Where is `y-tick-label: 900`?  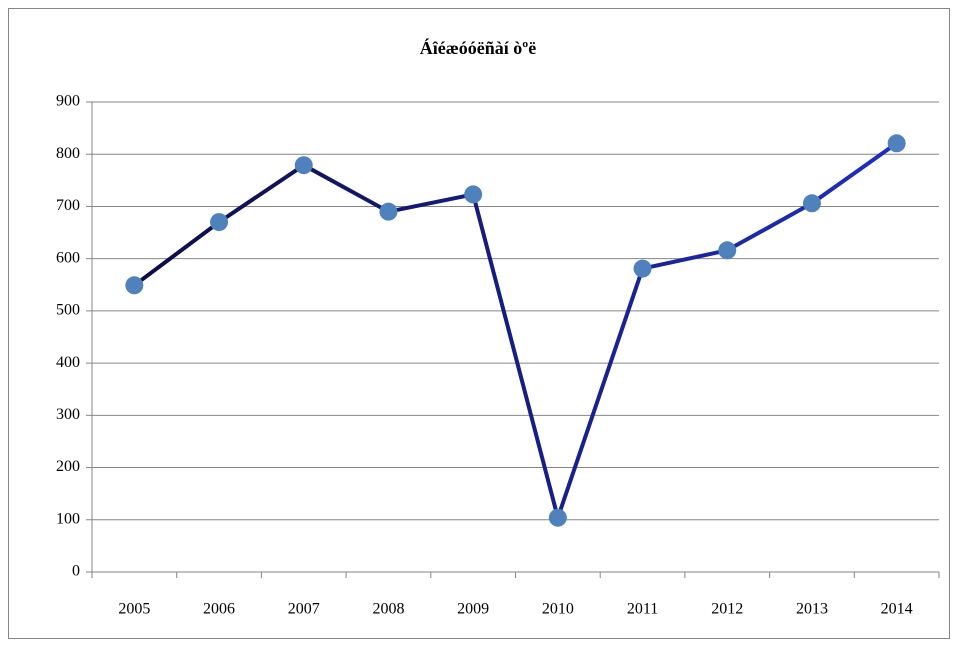
y-tick-label: 900 is located at coordinates (68, 101).